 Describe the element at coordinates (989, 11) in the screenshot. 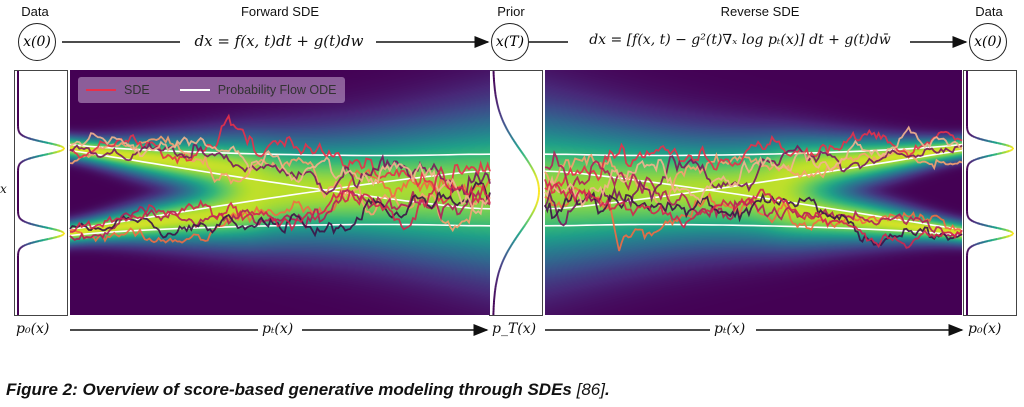

I see `data-right-label: Data` at that location.